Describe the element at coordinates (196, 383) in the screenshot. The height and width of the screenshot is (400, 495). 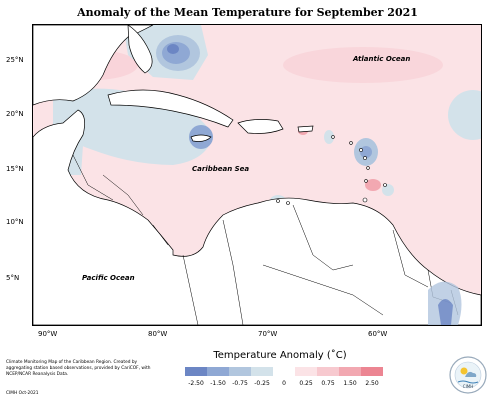
I see `colorbar-tick-label: -2.50` at that location.